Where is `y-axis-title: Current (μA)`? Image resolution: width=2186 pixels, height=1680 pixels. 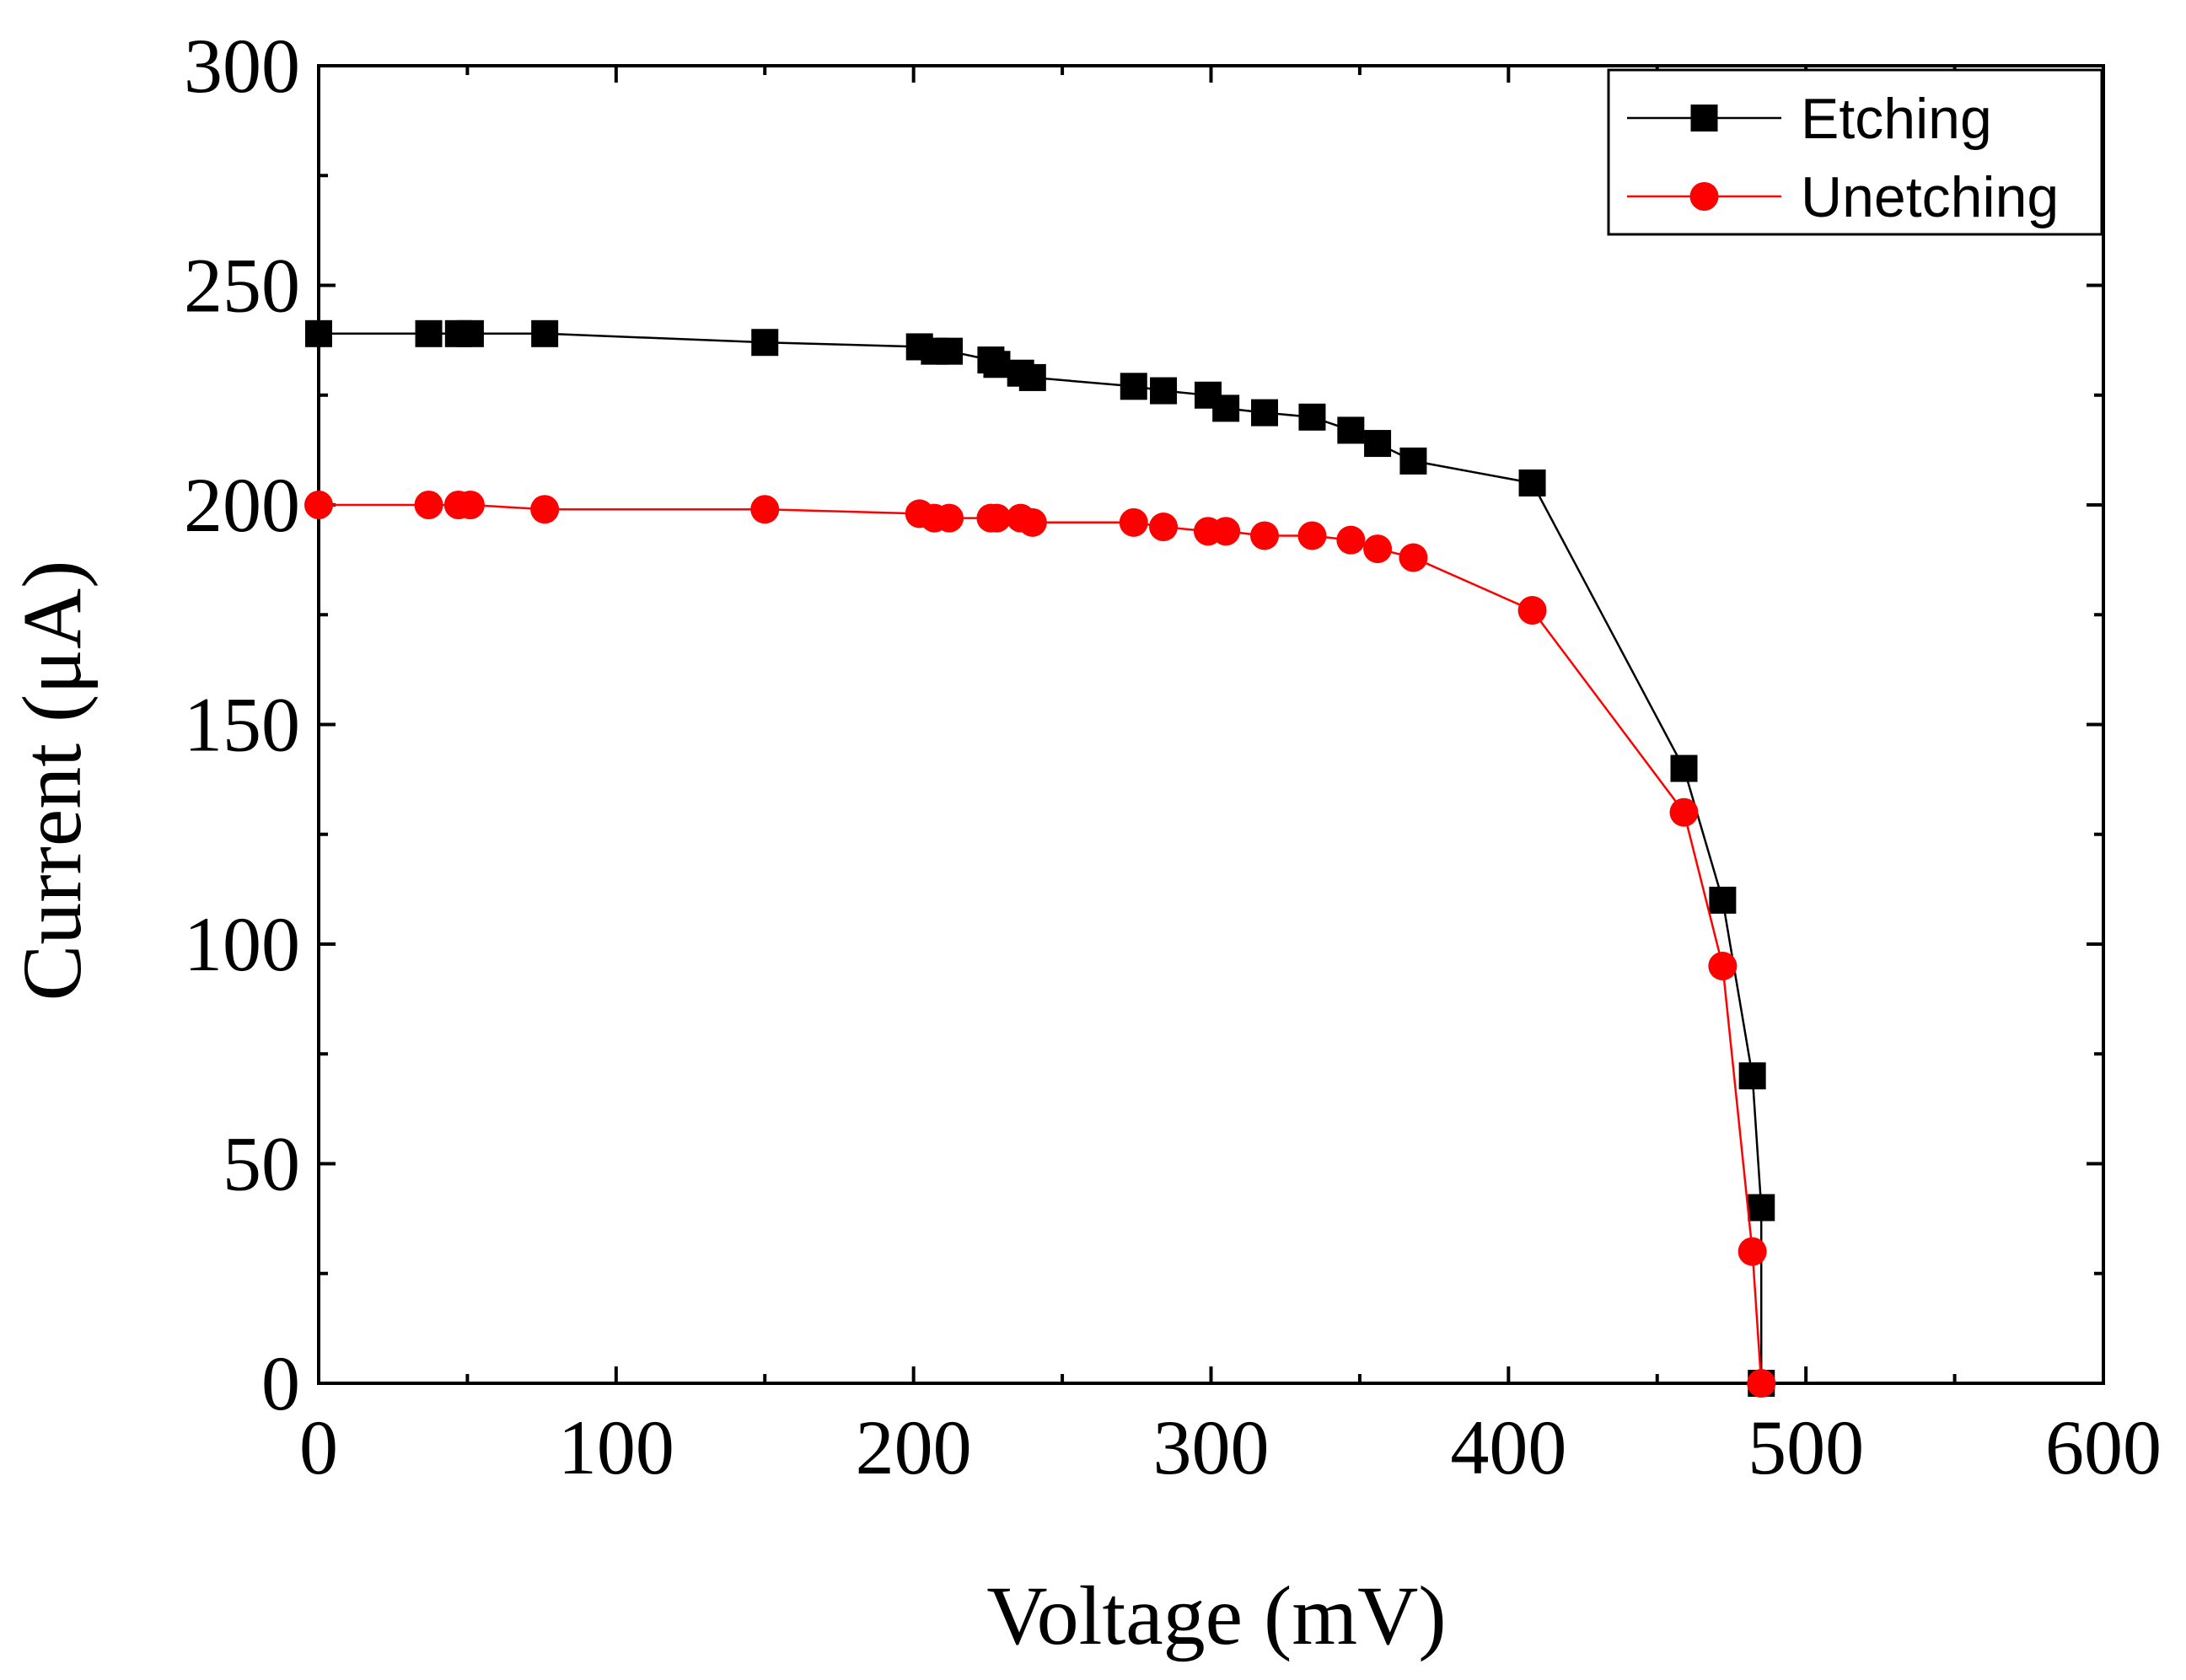
y-axis-title: Current (μA) is located at coordinates (52, 781).